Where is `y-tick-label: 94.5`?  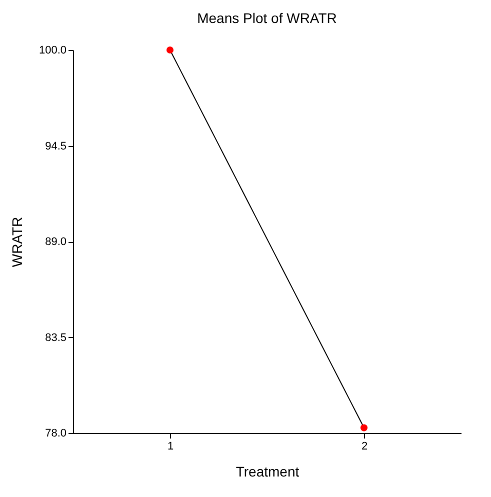 y-tick-label: 94.5 is located at coordinates (55, 146).